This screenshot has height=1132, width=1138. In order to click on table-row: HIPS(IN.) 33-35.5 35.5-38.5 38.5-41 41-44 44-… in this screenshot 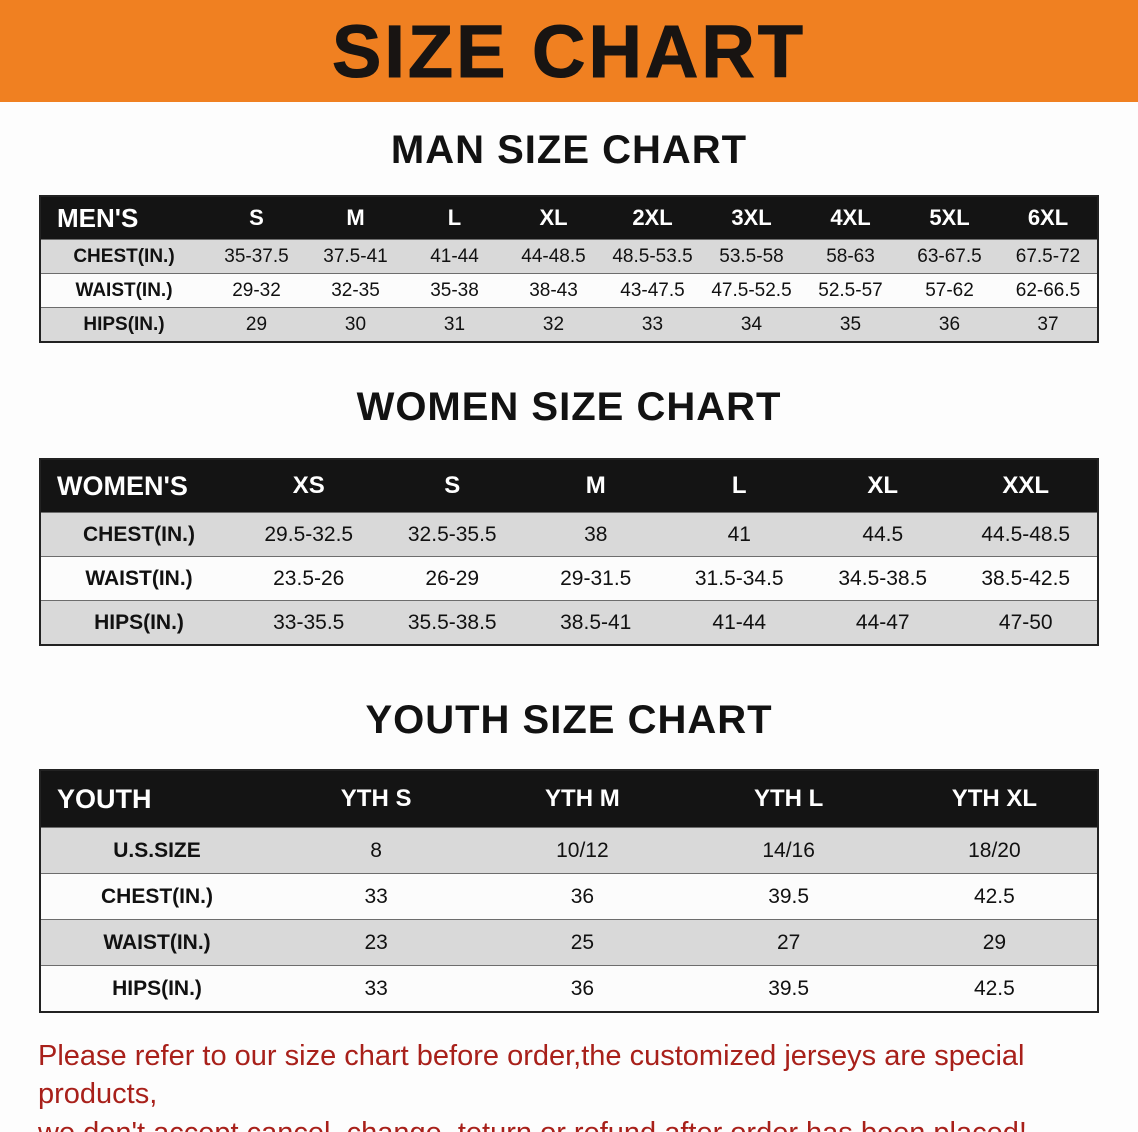, I will do `click(569, 622)`.